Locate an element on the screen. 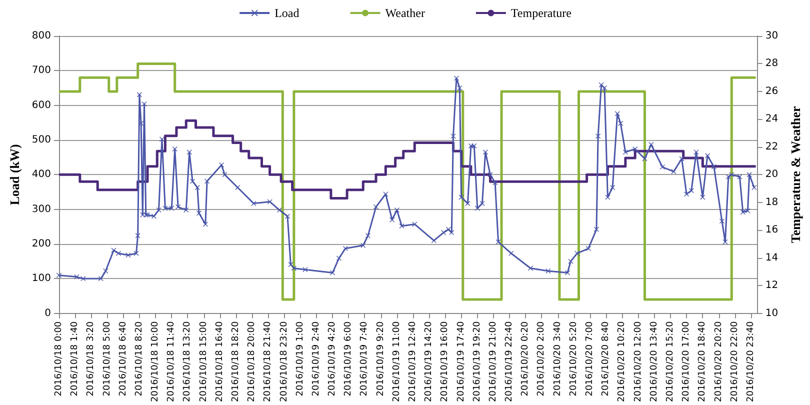 Image resolution: width=810 pixels, height=405 pixels. x-tick-label: 2016/10/20 23:40 is located at coordinates (751, 361).